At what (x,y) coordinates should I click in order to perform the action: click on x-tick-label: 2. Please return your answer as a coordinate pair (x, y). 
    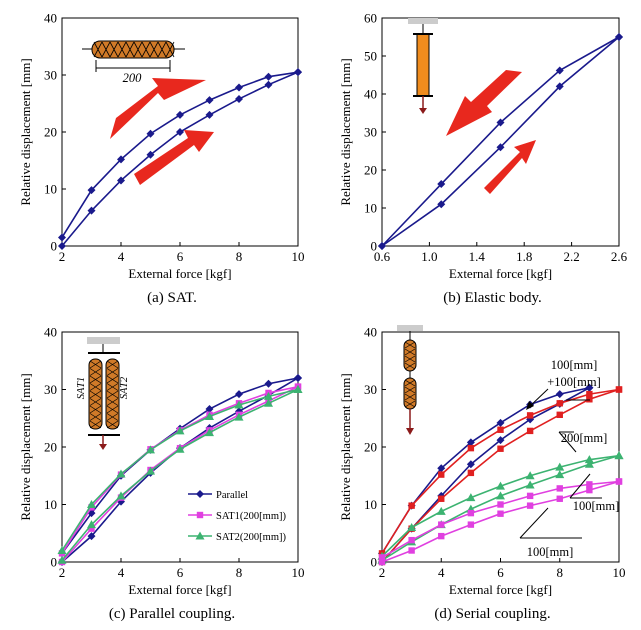
    Looking at the image, I should click on (62, 572).